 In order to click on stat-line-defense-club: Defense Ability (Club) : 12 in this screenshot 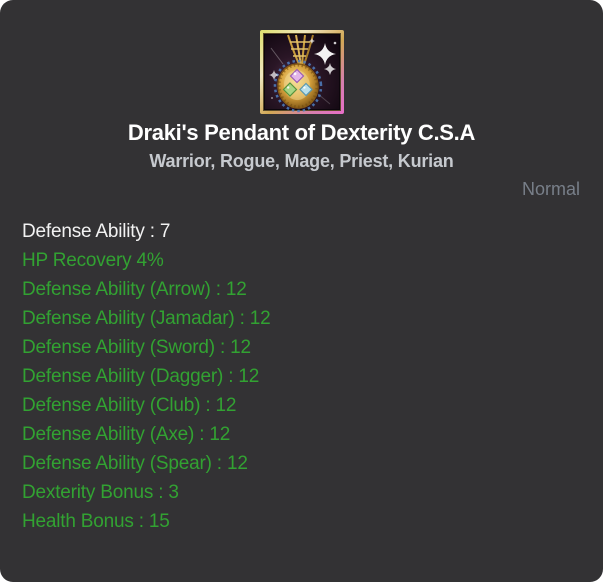, I will do `click(129, 405)`.